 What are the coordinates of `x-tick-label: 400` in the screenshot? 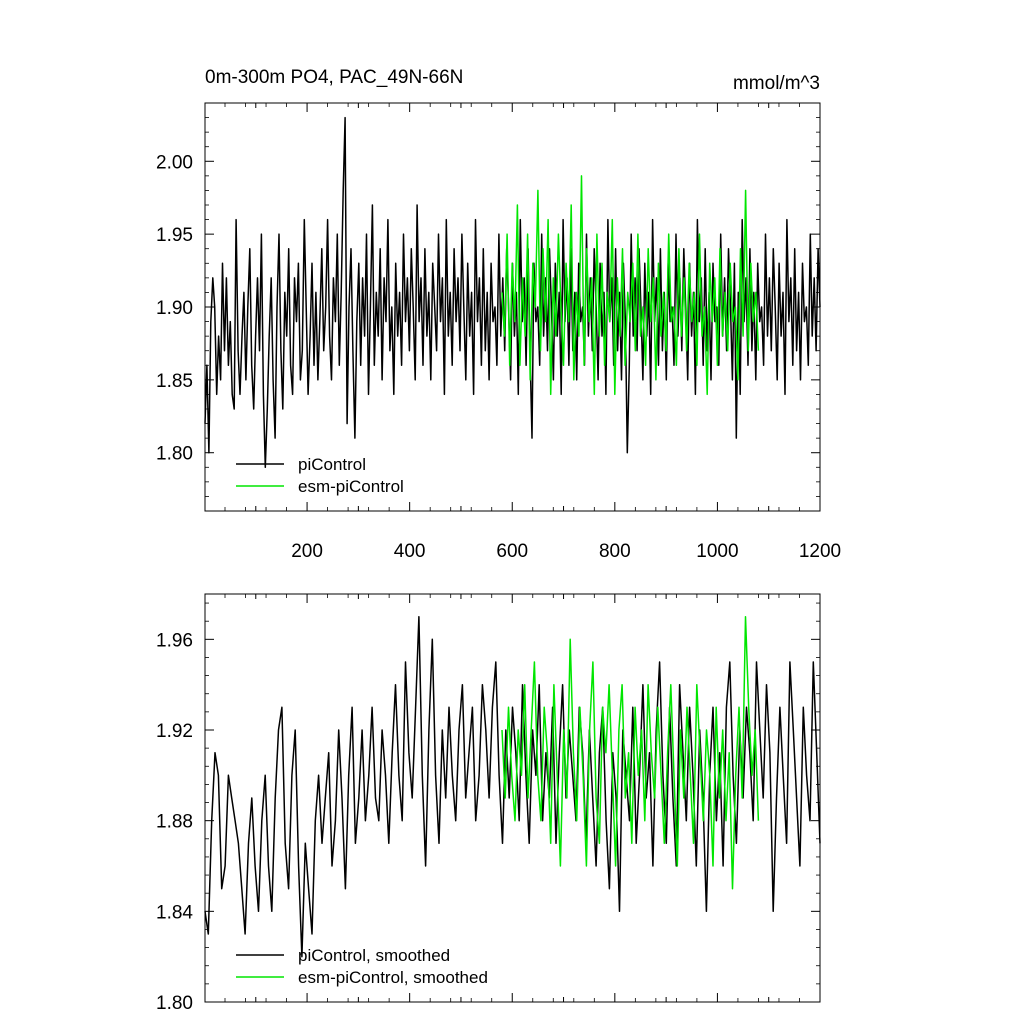 It's located at (410, 551).